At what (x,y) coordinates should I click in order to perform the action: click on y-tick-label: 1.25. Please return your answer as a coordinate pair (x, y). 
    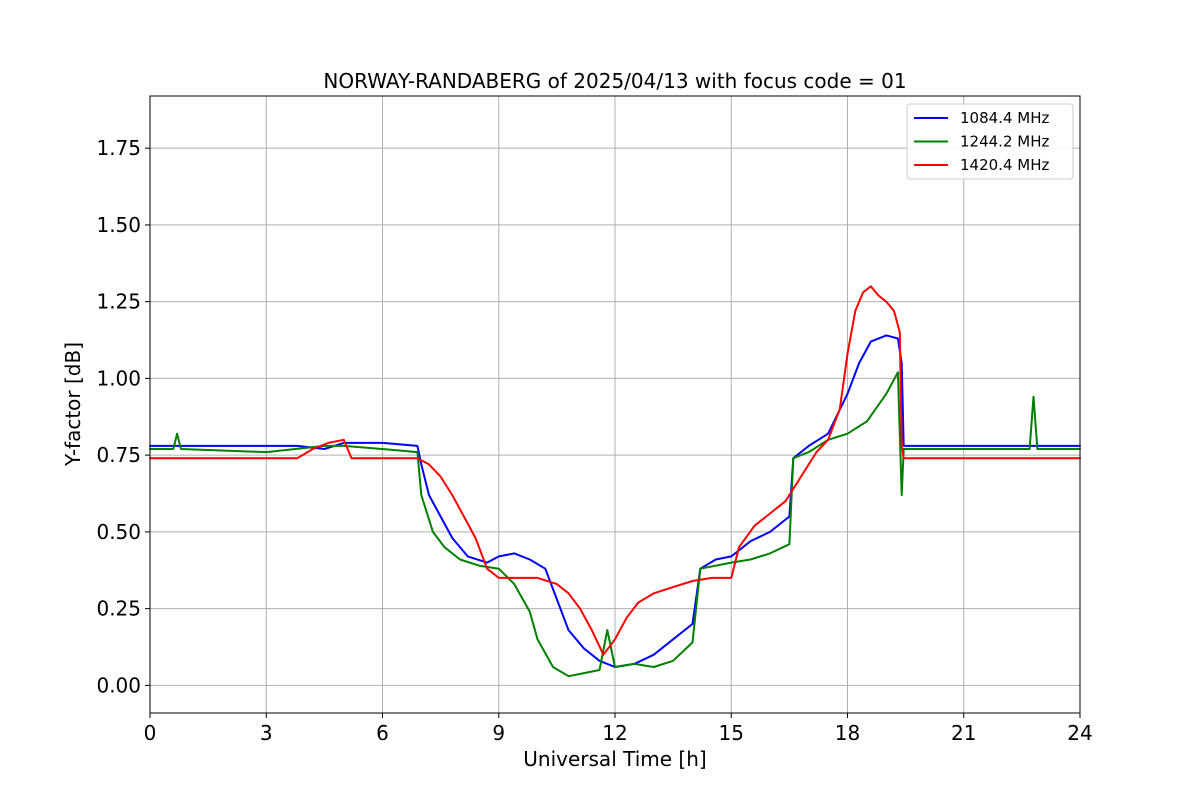
    Looking at the image, I should click on (118, 302).